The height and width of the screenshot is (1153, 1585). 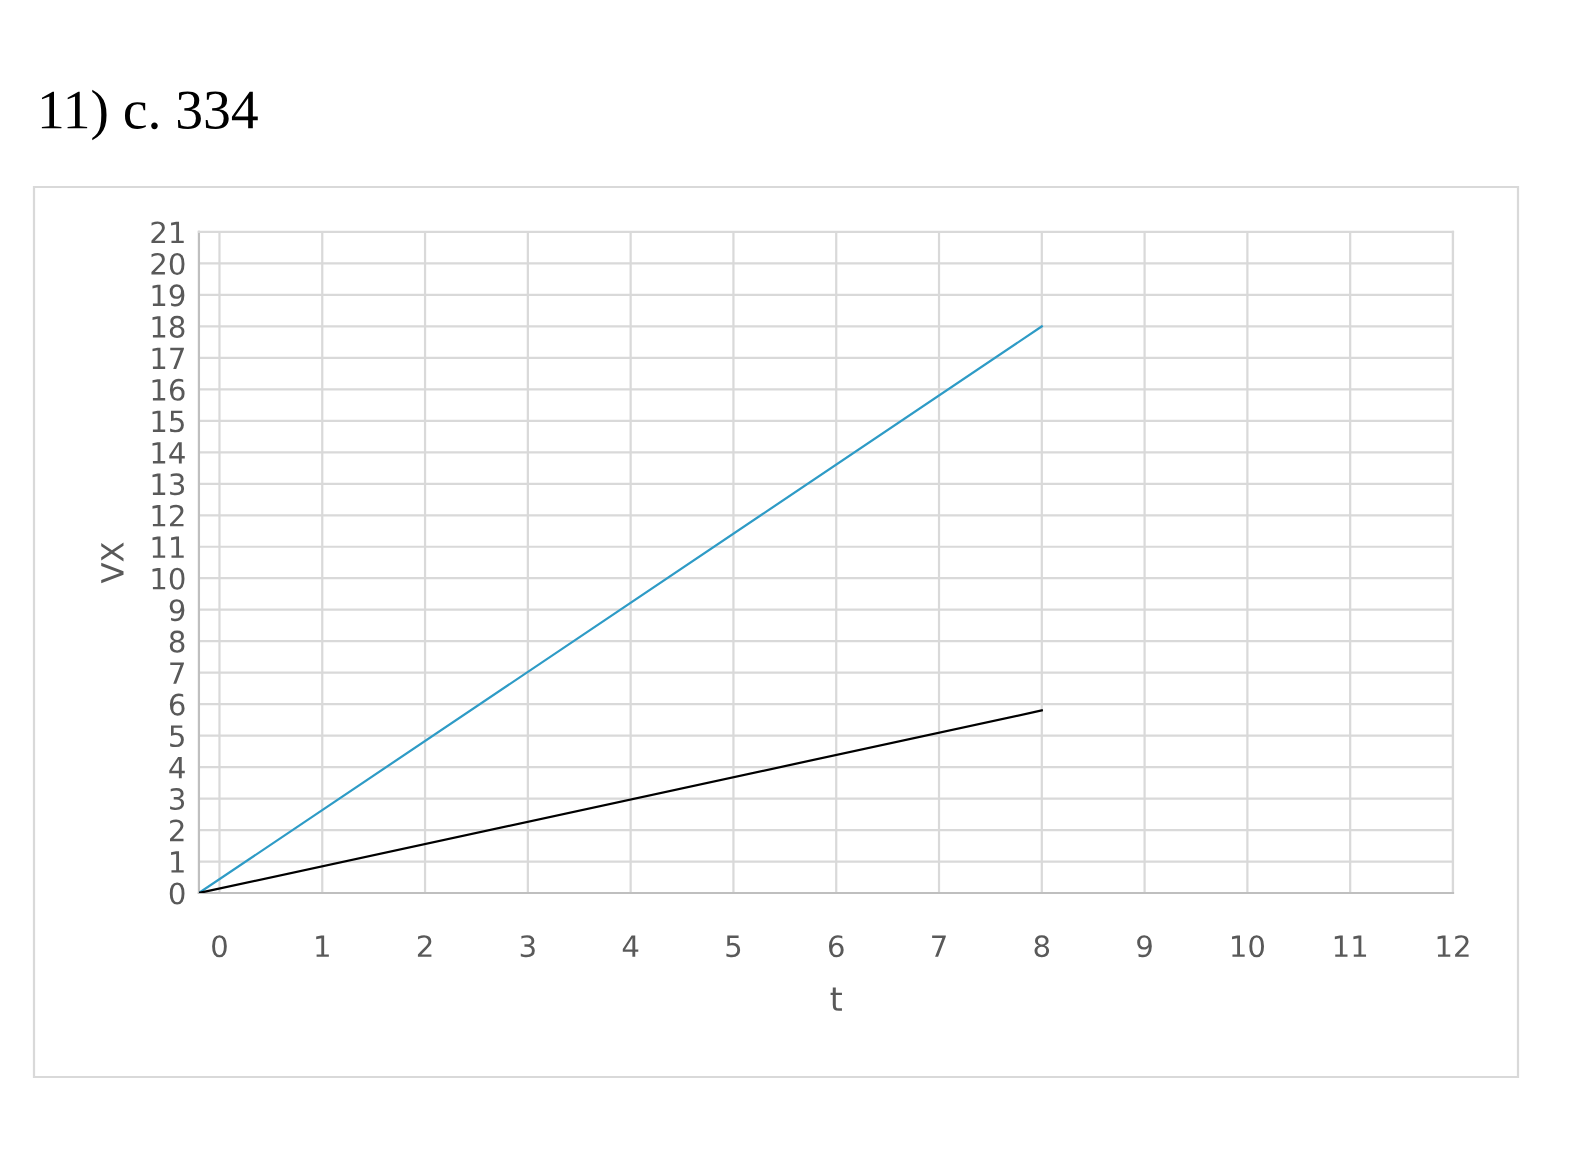 I want to click on chart-title: 11) с. 334, so click(x=149, y=115).